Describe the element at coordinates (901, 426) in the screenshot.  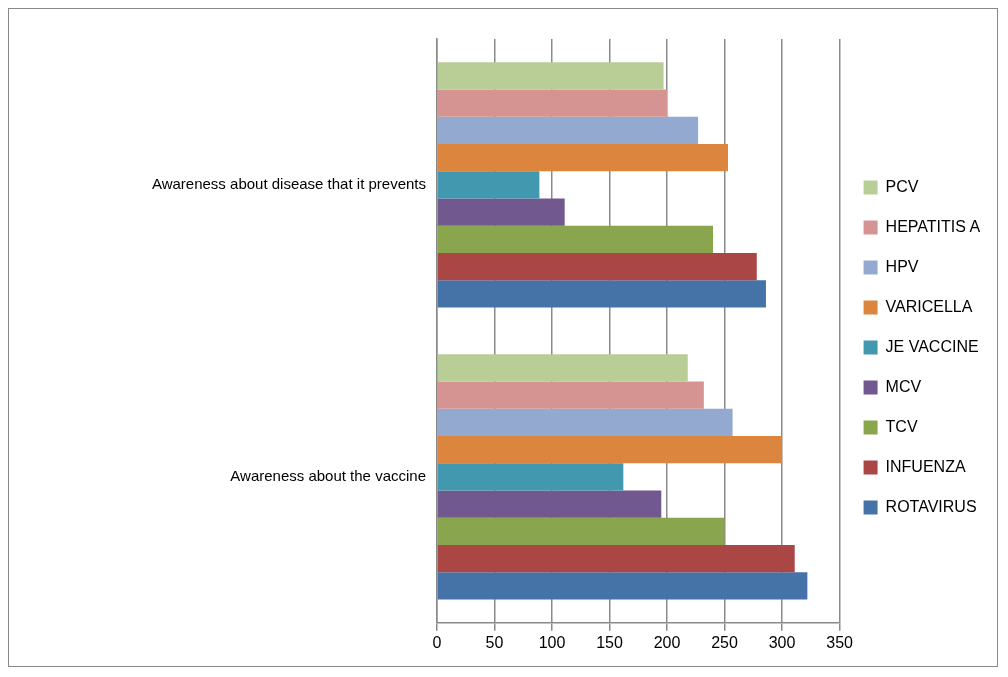
I see `legend-label: TCV` at that location.